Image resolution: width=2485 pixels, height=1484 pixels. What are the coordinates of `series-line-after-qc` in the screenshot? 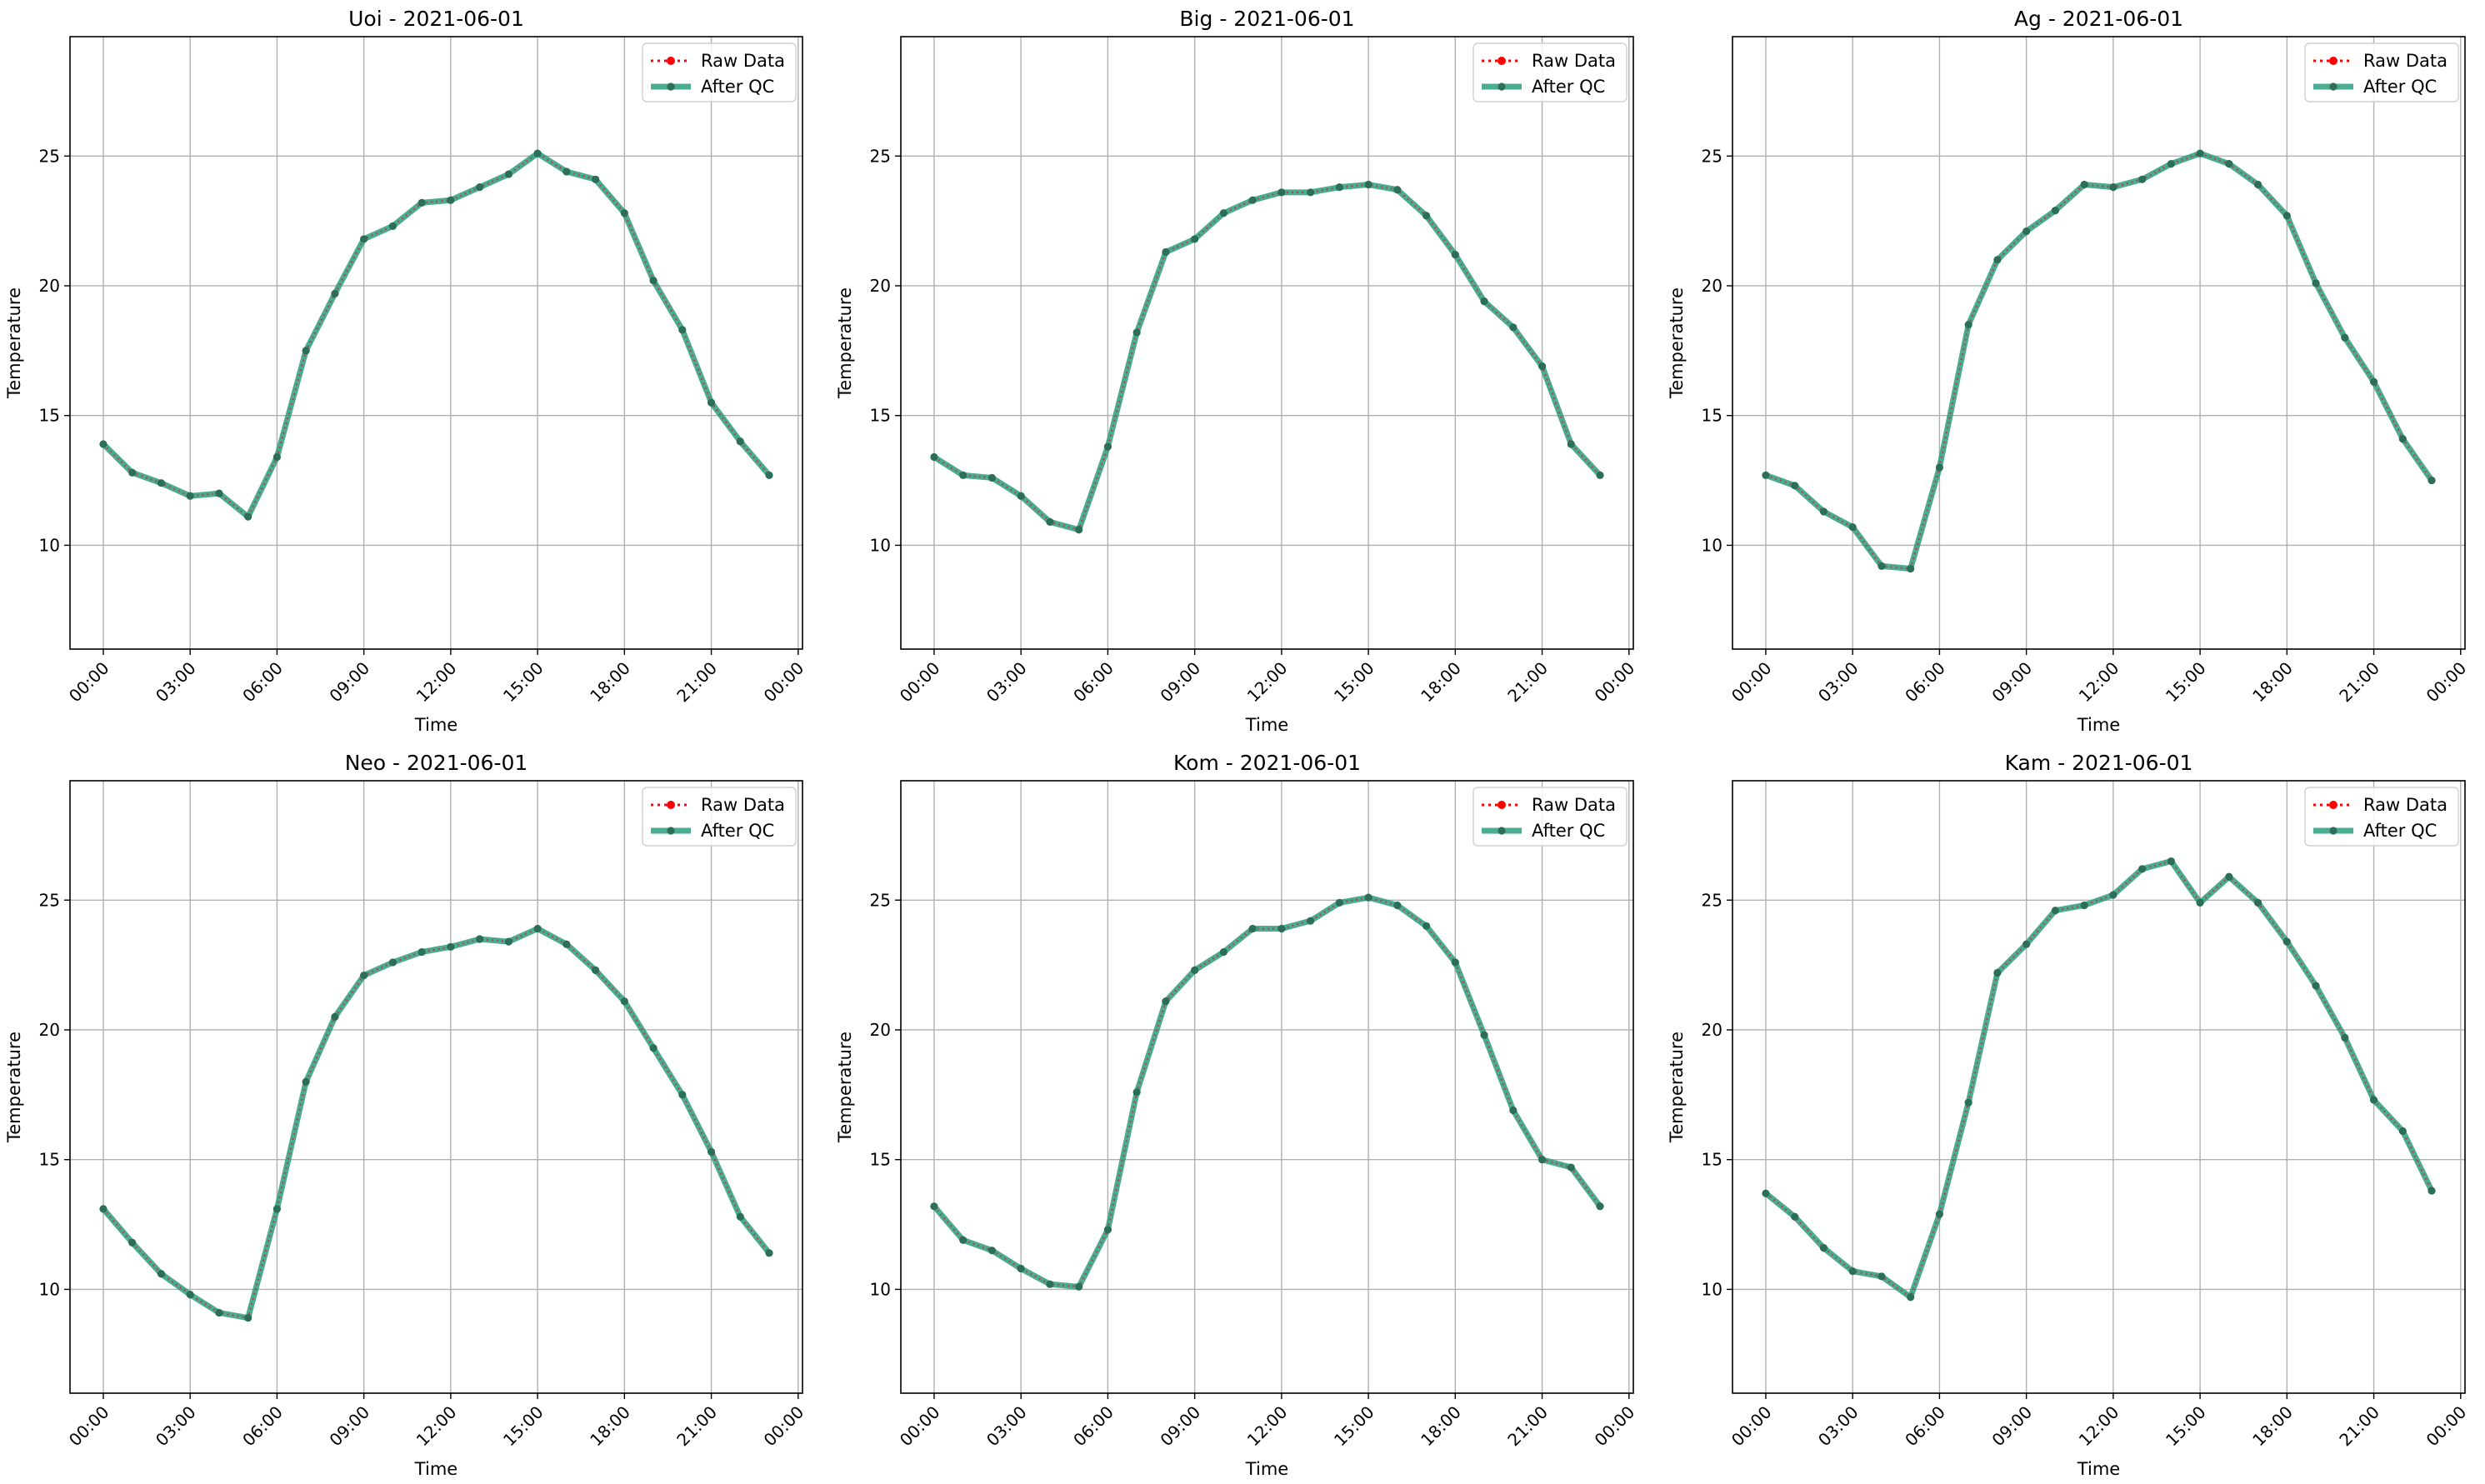 It's located at (436, 335).